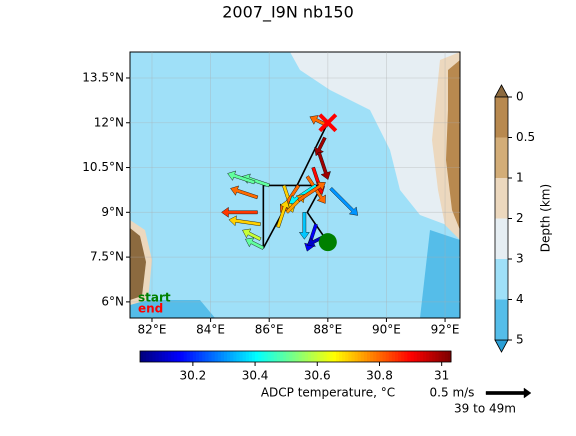 This screenshot has height=436, width=576. What do you see at coordinates (109, 122) in the screenshot?
I see `y-tick-label: 12°N` at bounding box center [109, 122].